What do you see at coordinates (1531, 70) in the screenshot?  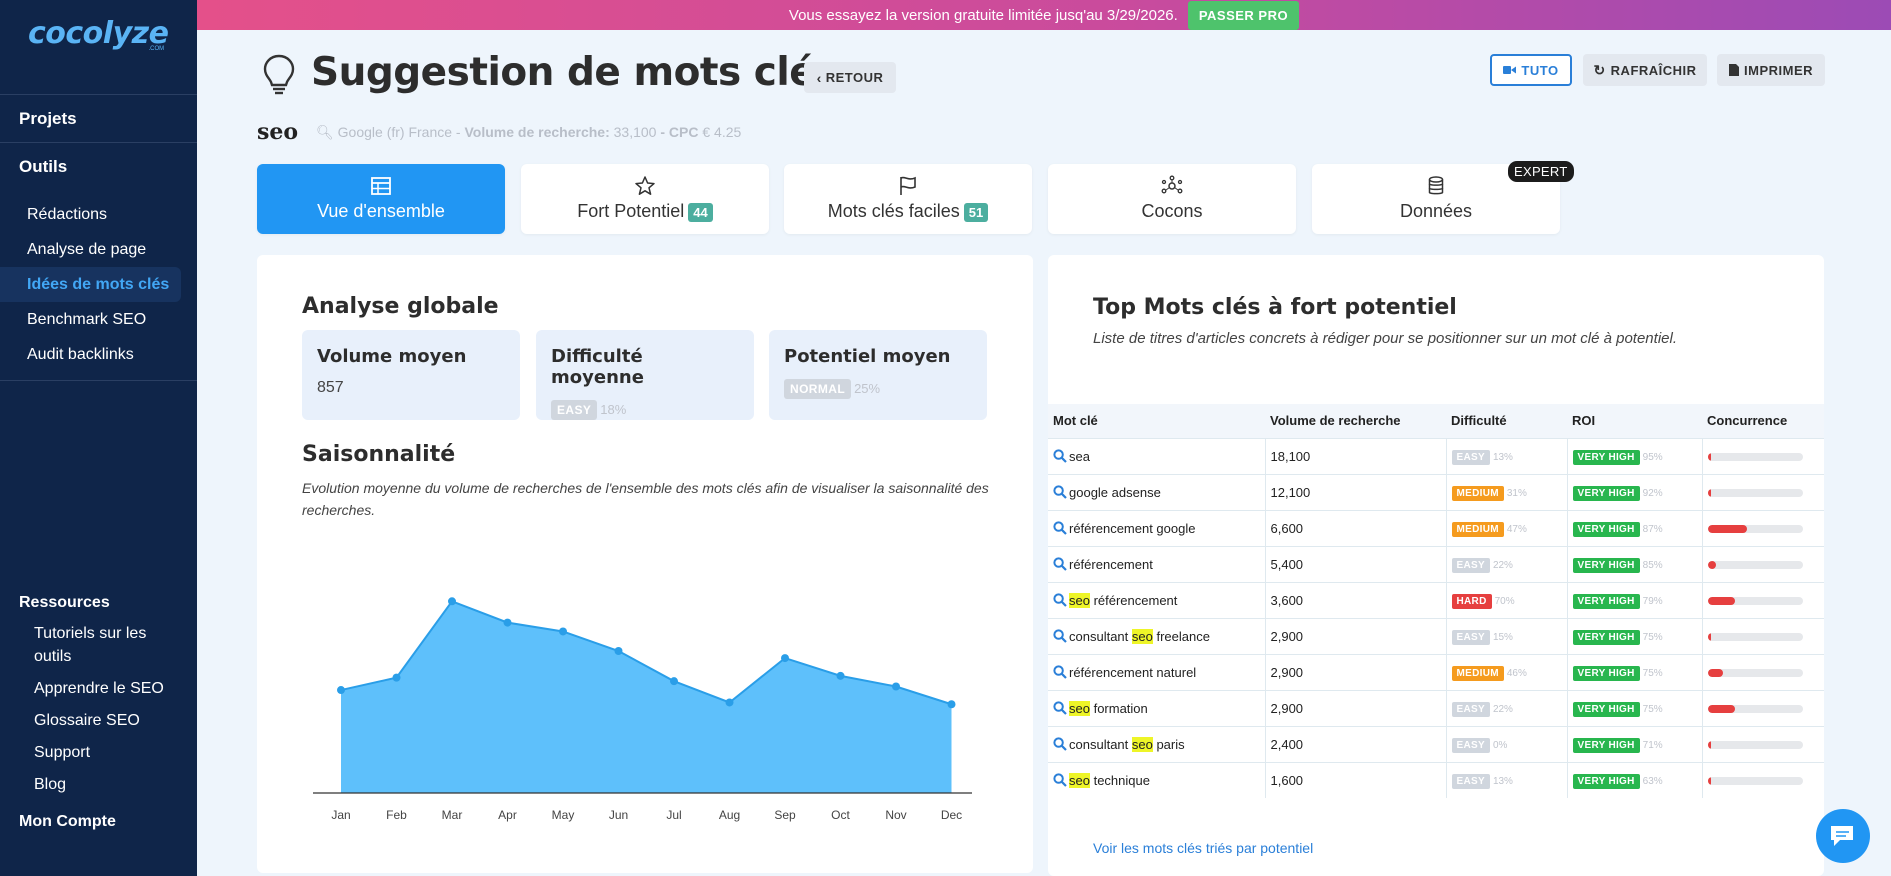 I see `tuto-button: TUTO` at bounding box center [1531, 70].